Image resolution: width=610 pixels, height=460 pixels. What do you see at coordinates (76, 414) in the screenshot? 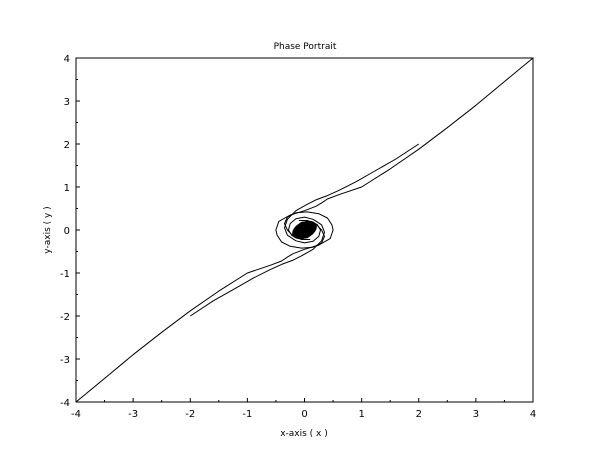
I see `x-tick-label: -4` at bounding box center [76, 414].